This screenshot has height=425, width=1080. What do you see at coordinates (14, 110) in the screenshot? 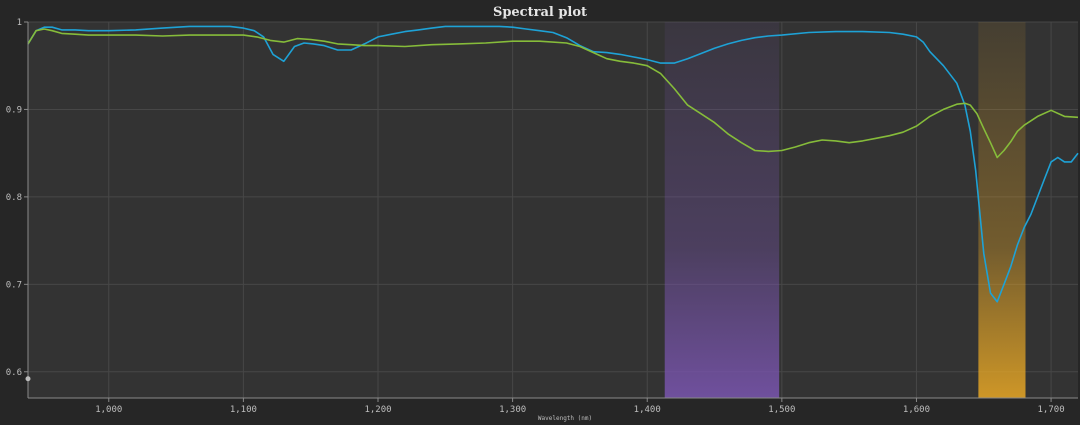
I see `y-tick-label-3: 0.9` at bounding box center [14, 110].